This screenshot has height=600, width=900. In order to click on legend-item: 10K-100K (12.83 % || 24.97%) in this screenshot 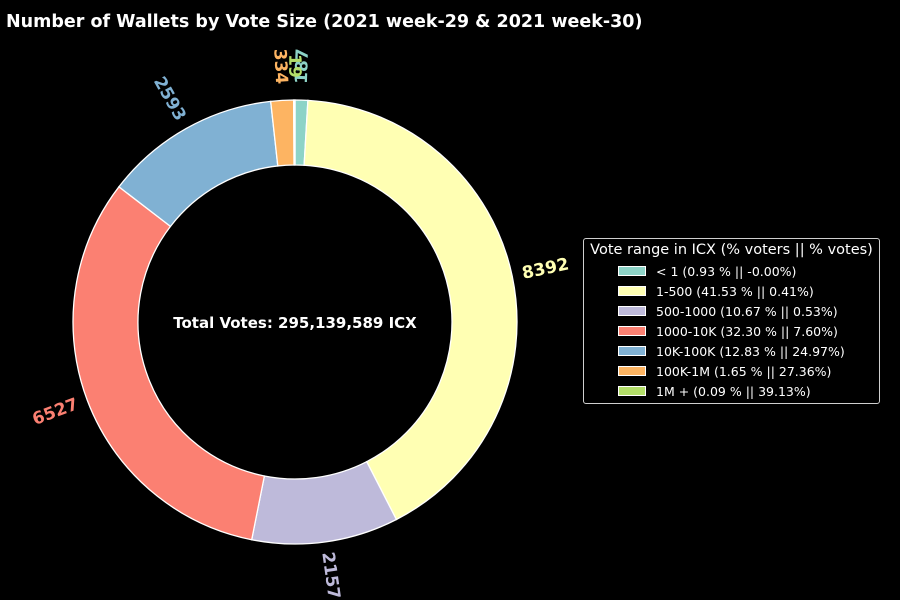, I will do `click(731, 351)`.